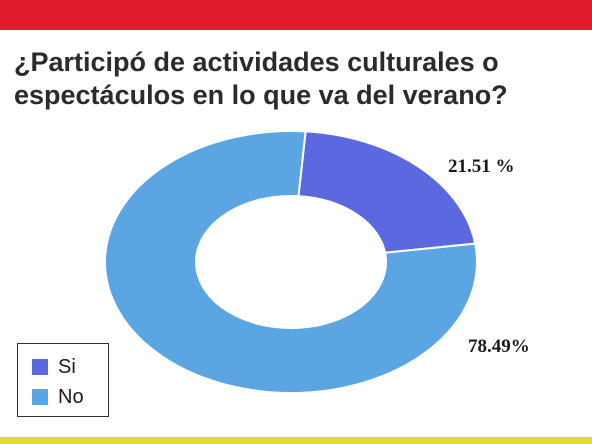  Describe the element at coordinates (63, 380) in the screenshot. I see `legend: Si No` at that location.